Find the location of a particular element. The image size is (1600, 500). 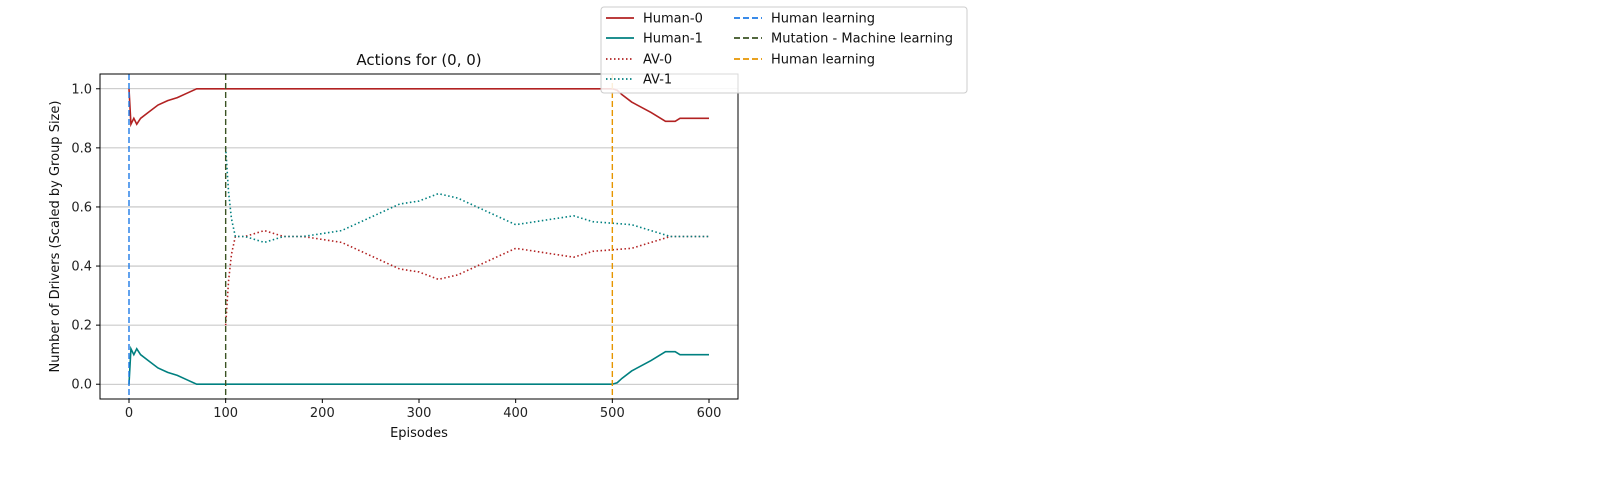

legend-label: AV-1 is located at coordinates (657, 80).